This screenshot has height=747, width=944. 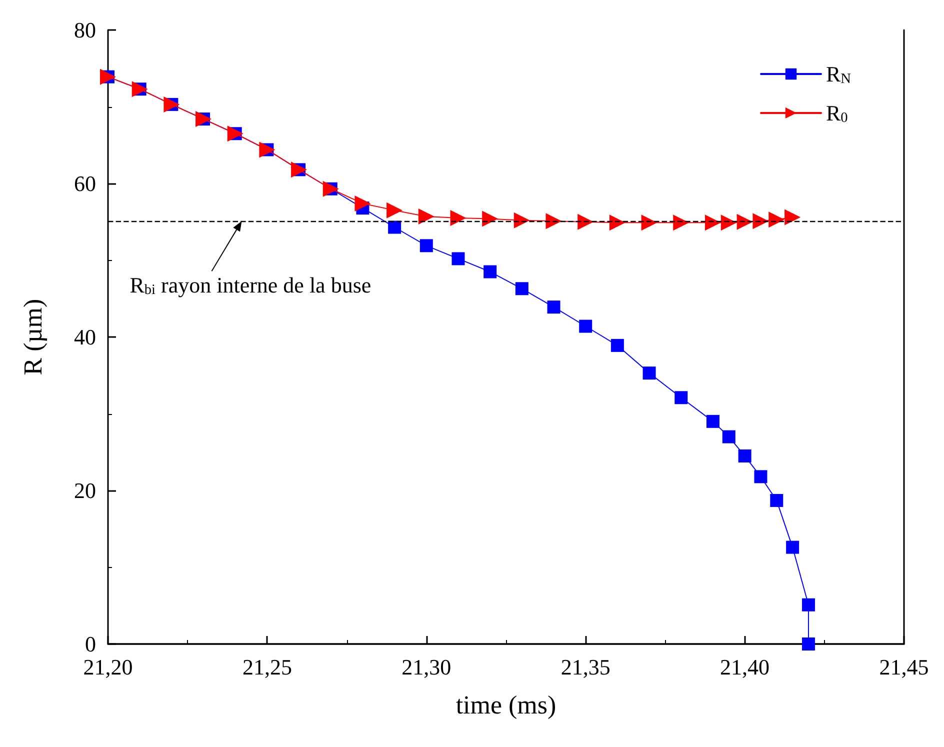 What do you see at coordinates (427, 667) in the screenshot?
I see `x-tick-label: 21,30` at bounding box center [427, 667].